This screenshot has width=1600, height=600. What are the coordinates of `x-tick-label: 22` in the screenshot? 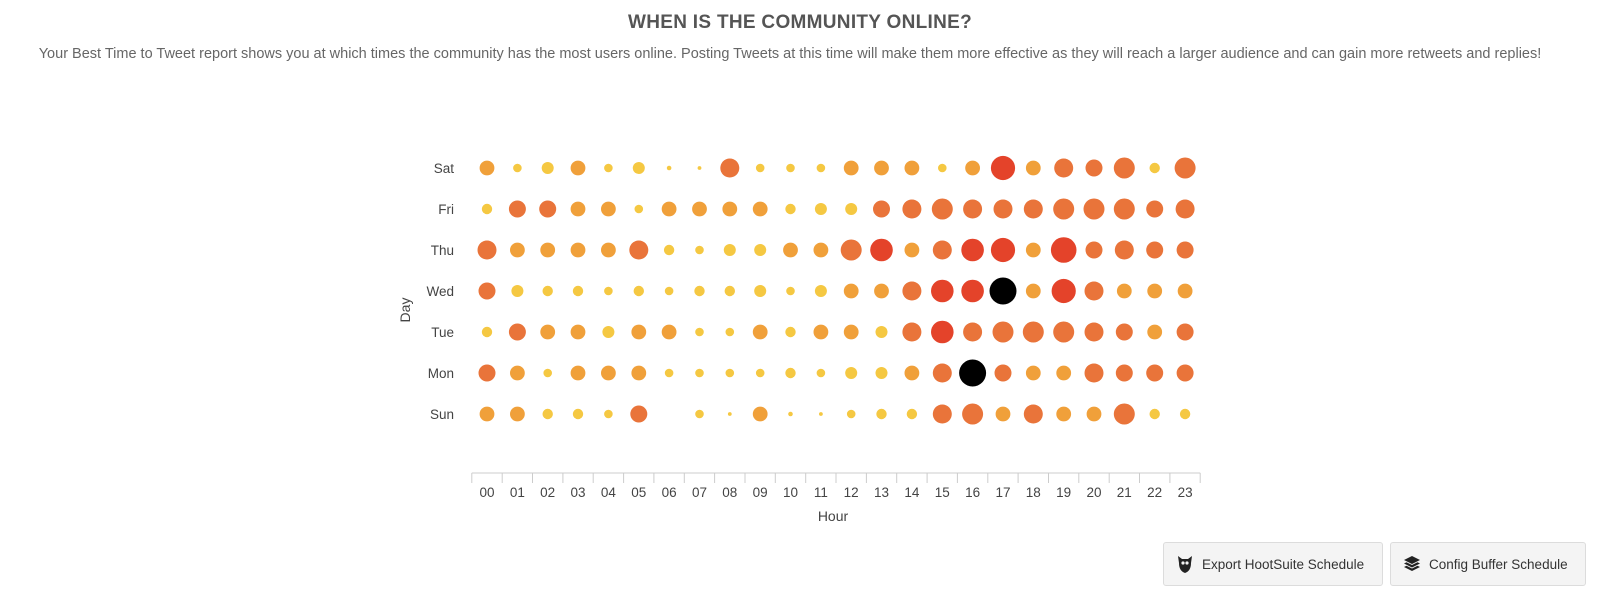 It's located at (1154, 492).